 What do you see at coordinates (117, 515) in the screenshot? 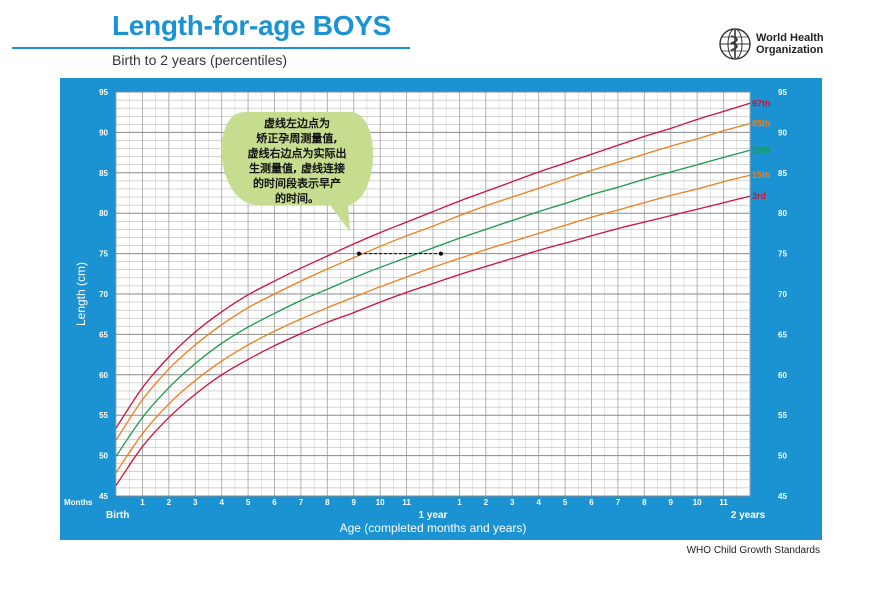
I see `x-tick-label: Birth` at bounding box center [117, 515].